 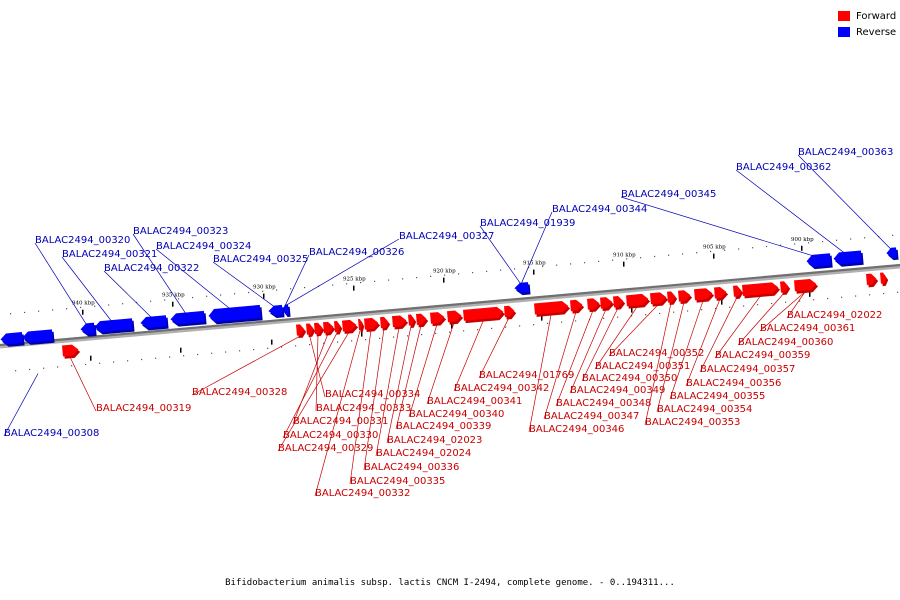 I want to click on gene-label: BALAC2494_00340, so click(x=456, y=414).